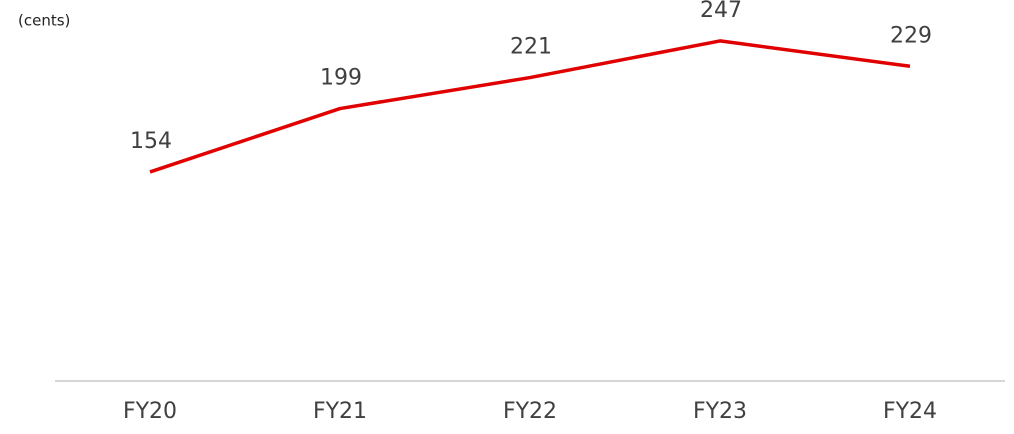  Describe the element at coordinates (44, 21) in the screenshot. I see `y-axis-label: (cents)` at that location.